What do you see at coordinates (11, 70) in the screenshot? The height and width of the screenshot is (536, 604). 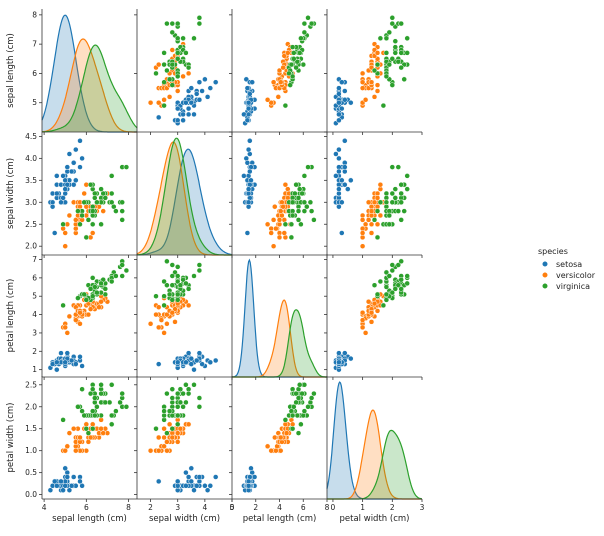 I see `yaxis-label-sepal-length: sepal length (cm)` at bounding box center [11, 70].